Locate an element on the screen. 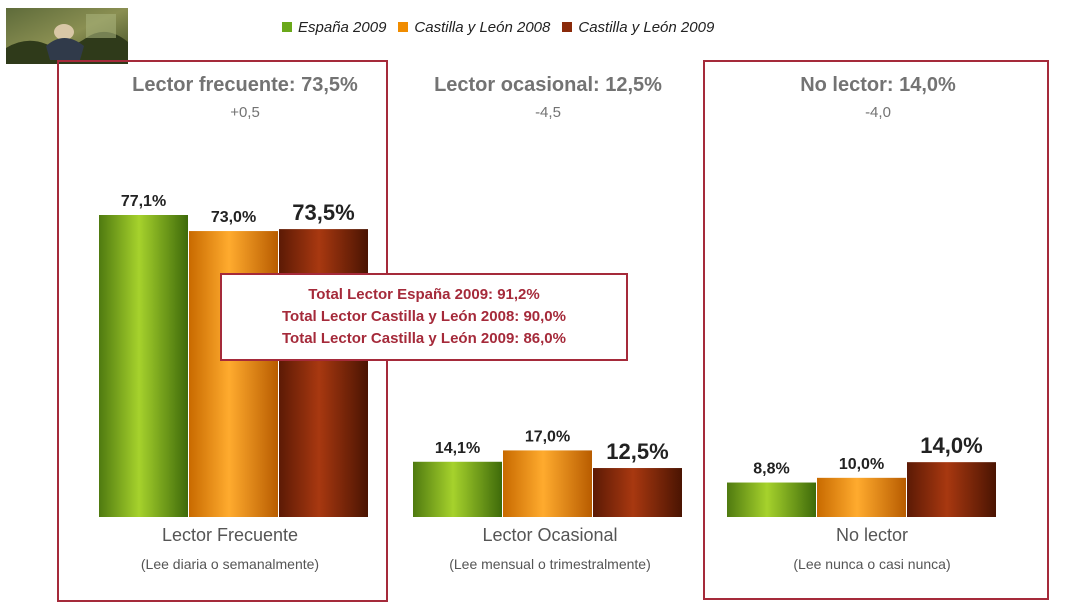 The height and width of the screenshot is (611, 1065). legend-item: Castilla y León 2009 is located at coordinates (638, 27).